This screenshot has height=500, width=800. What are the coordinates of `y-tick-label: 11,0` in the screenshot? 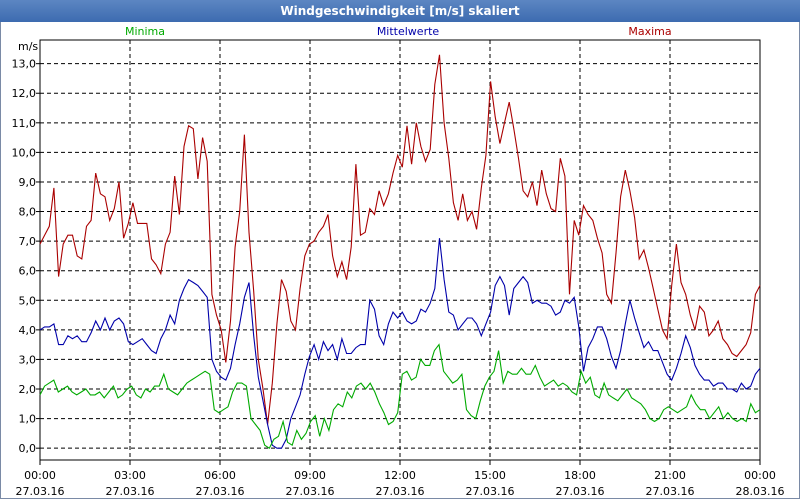 It's located at (24, 123).